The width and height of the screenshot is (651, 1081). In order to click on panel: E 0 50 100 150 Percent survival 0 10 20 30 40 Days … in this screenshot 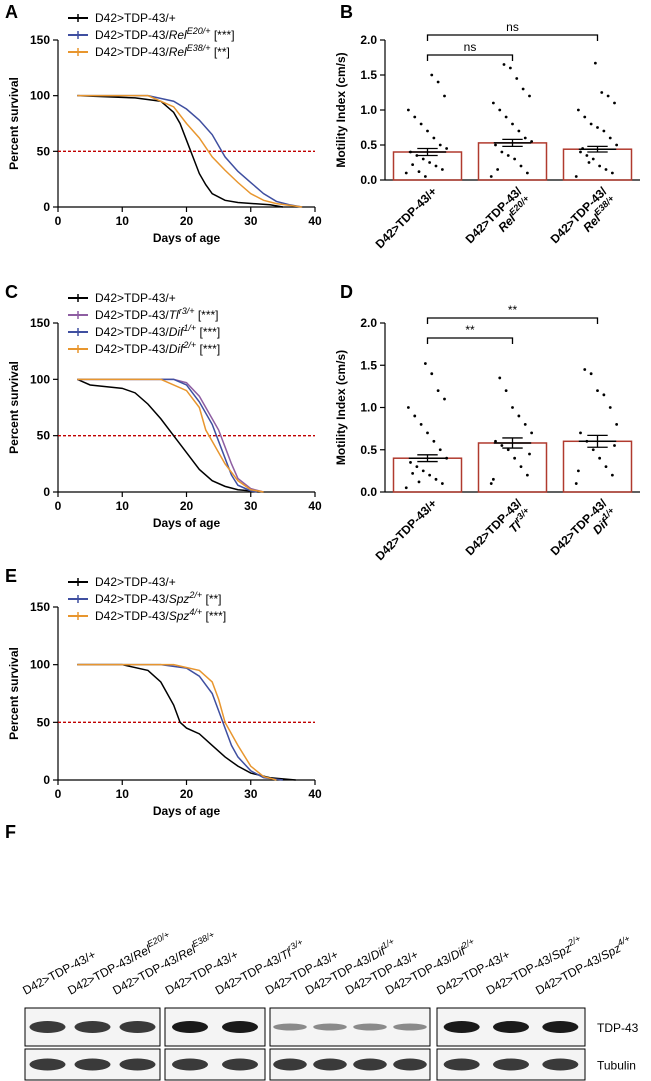, I will do `click(163, 692)`.